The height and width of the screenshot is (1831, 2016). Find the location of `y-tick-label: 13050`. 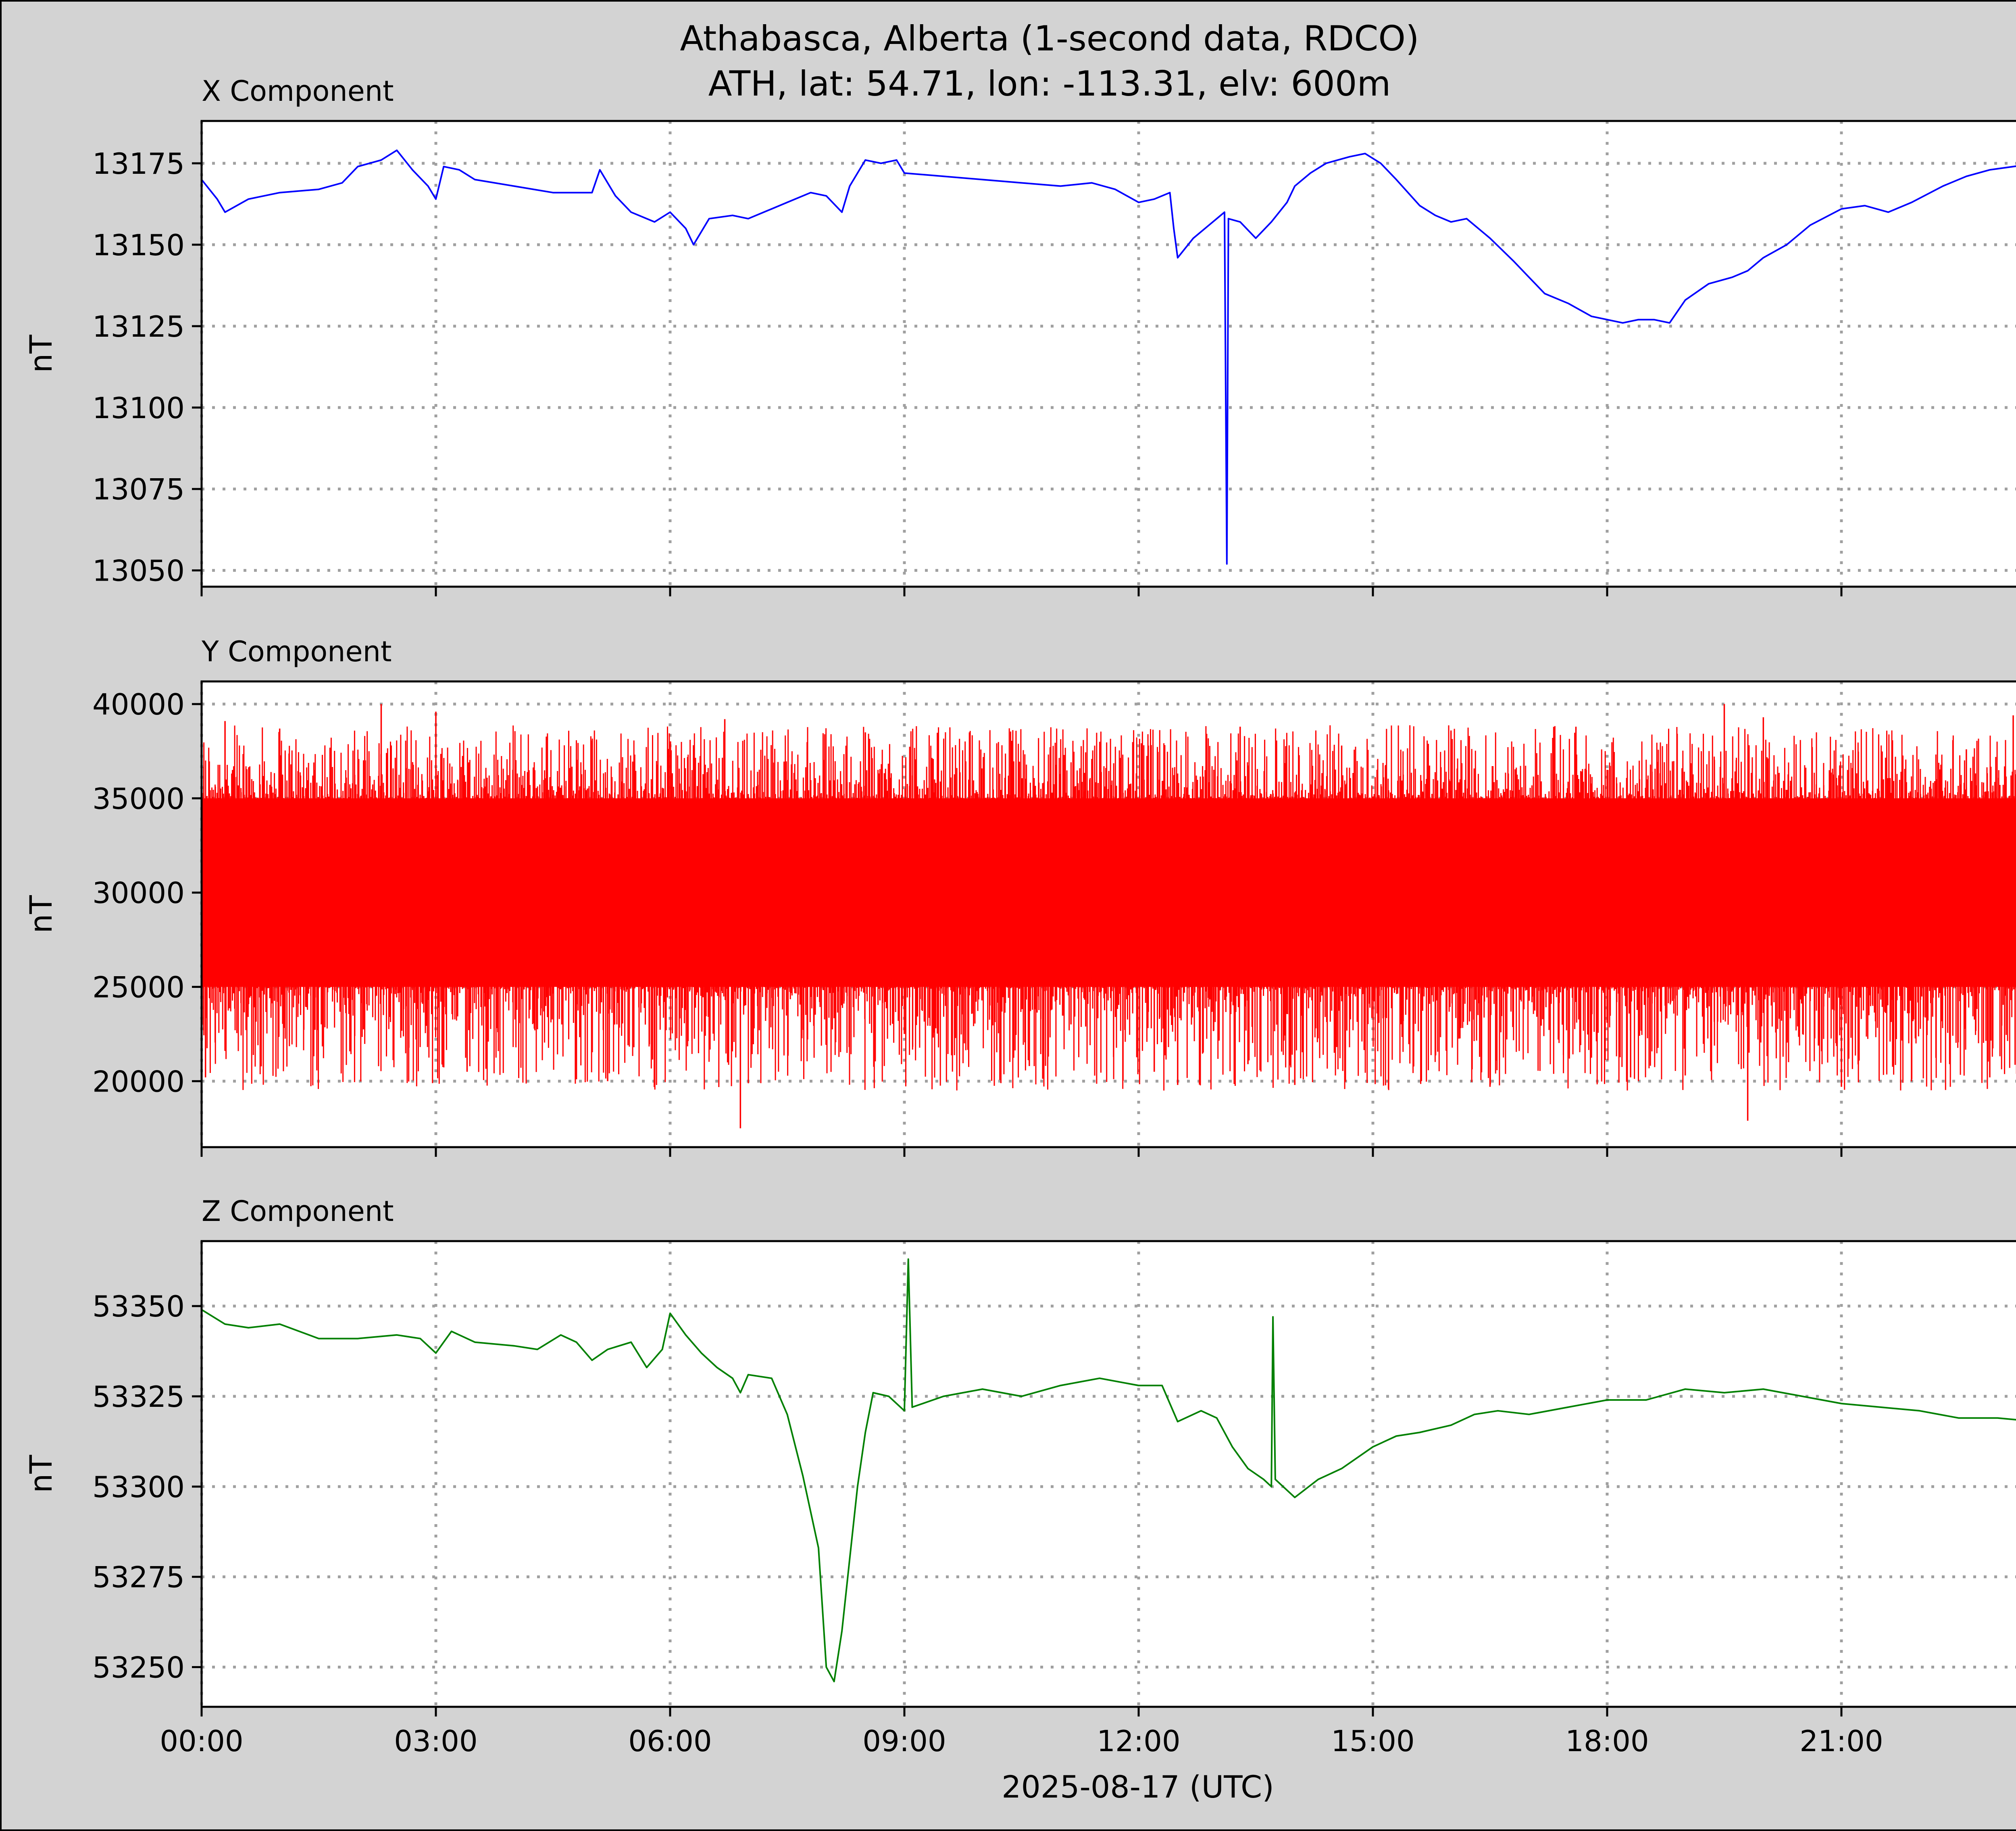

y-tick-label: 13050 is located at coordinates (138, 571).